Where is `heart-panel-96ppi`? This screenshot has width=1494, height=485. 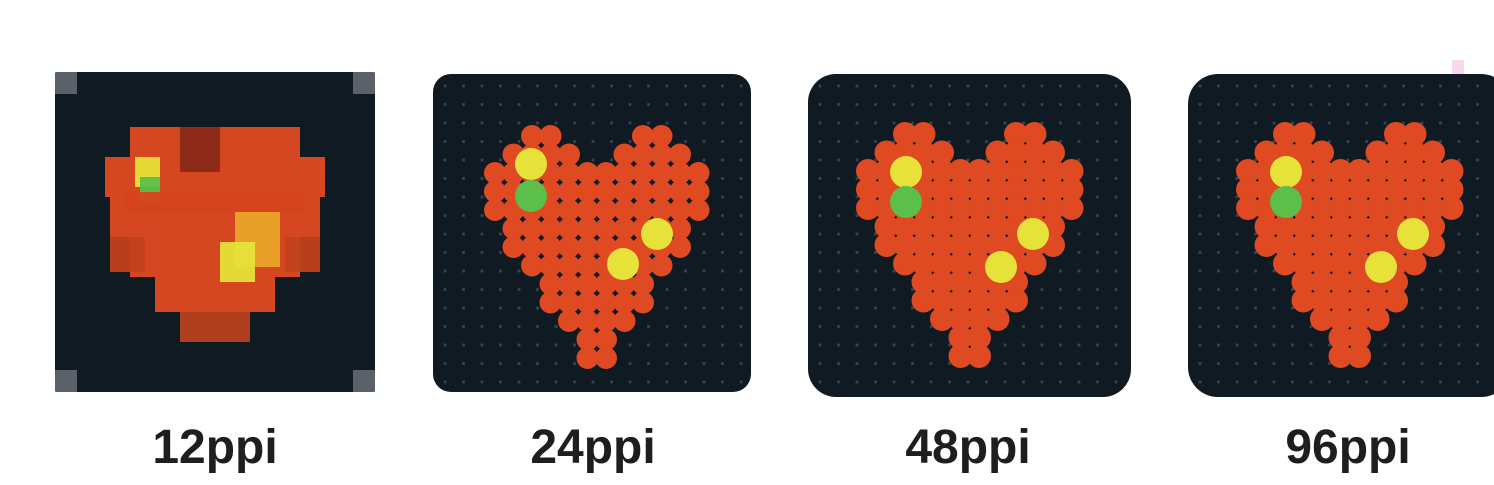
heart-panel-96ppi is located at coordinates (1341, 235).